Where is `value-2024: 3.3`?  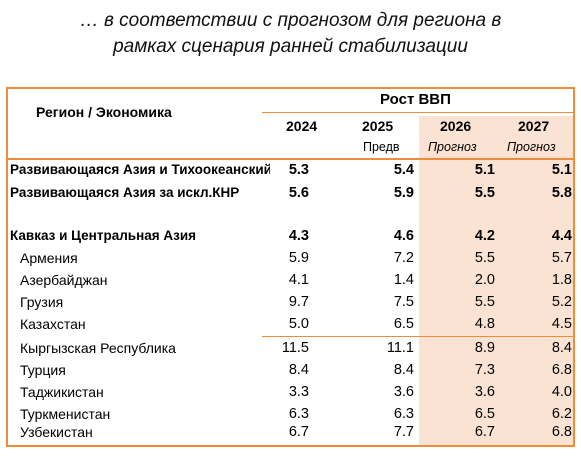
value-2024: 3.3 is located at coordinates (298, 392).